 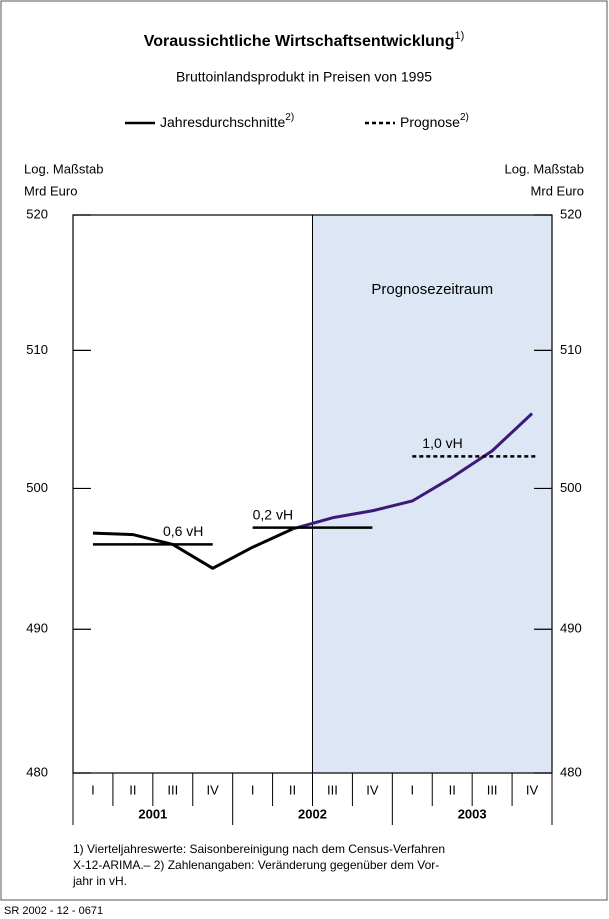 What do you see at coordinates (299, 41) in the screenshot?
I see `title-text: Voraussichtliche Wirtschaftsentwicklung` at bounding box center [299, 41].